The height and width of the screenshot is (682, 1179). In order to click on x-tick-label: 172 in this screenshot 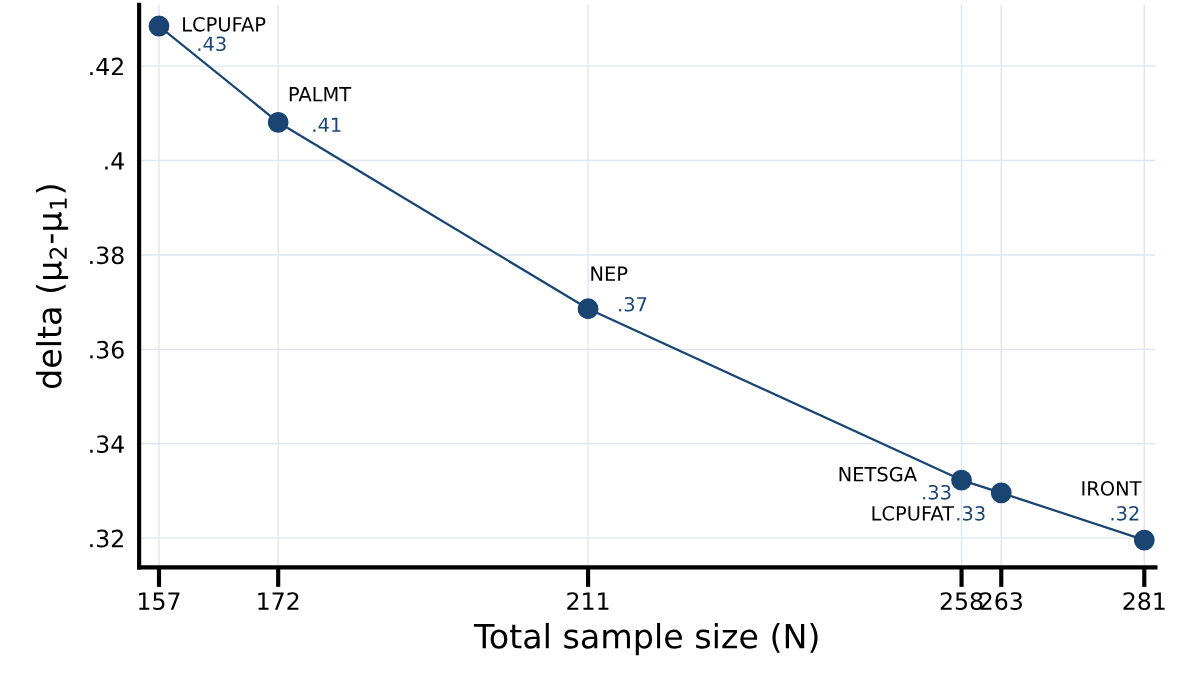, I will do `click(278, 601)`.